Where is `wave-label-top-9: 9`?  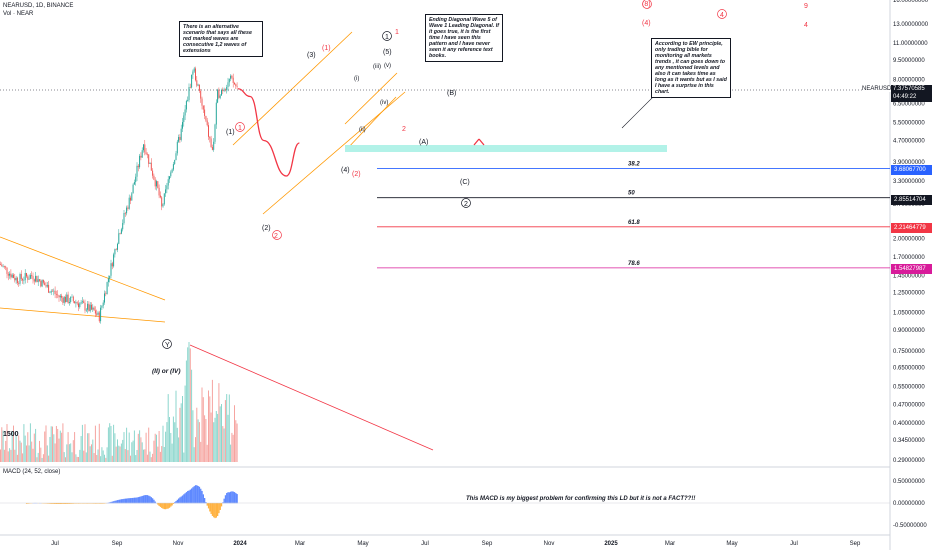
wave-label-top-9: 9 is located at coordinates (806, 6).